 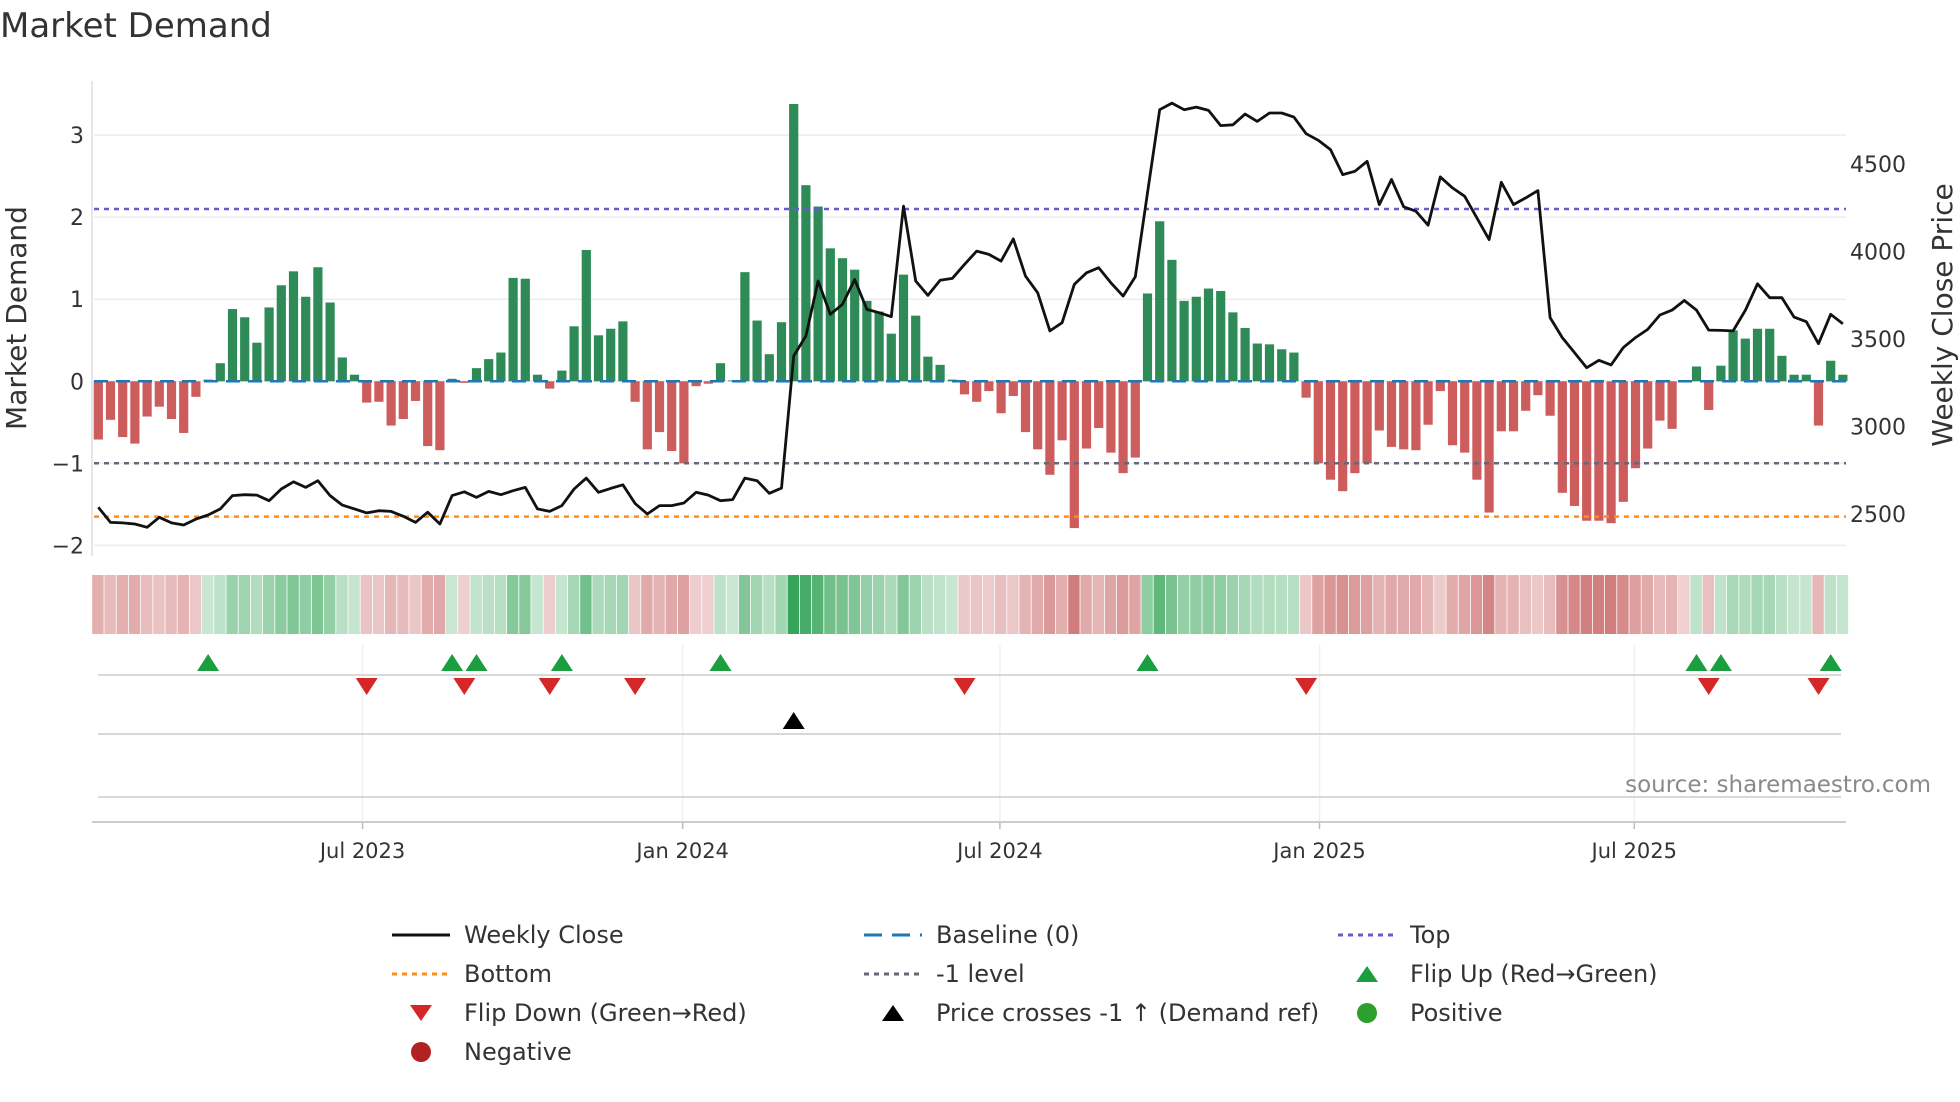 What do you see at coordinates (421, 935) in the screenshot?
I see `legend-close-icon` at bounding box center [421, 935].